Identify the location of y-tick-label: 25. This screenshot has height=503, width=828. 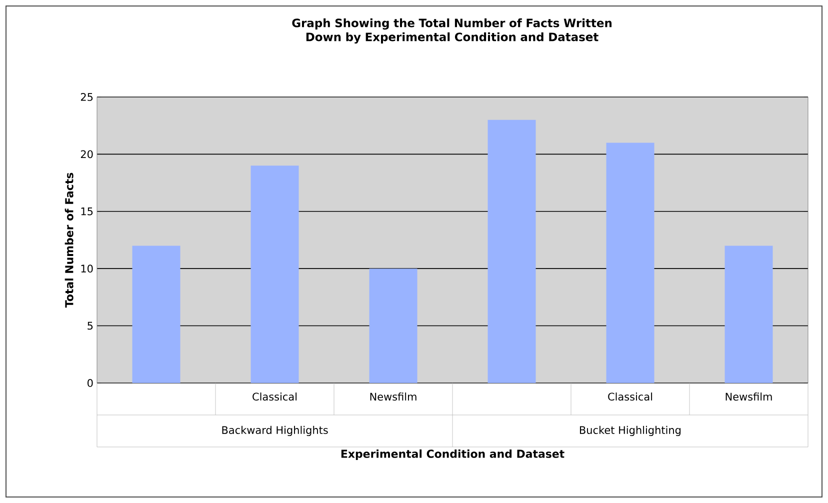
(86, 97).